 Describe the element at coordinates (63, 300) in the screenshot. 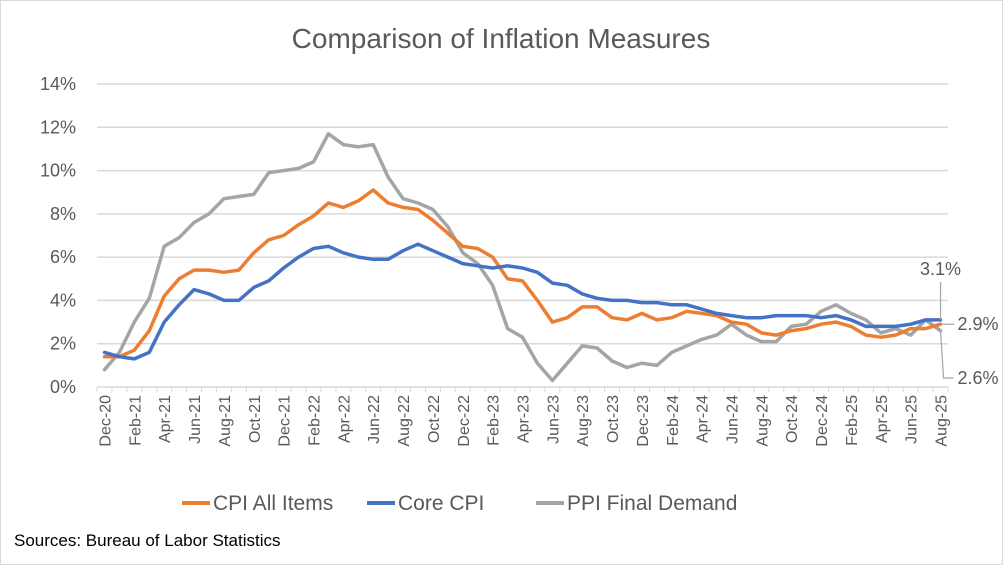

I see `y-tick-label: 4%` at that location.